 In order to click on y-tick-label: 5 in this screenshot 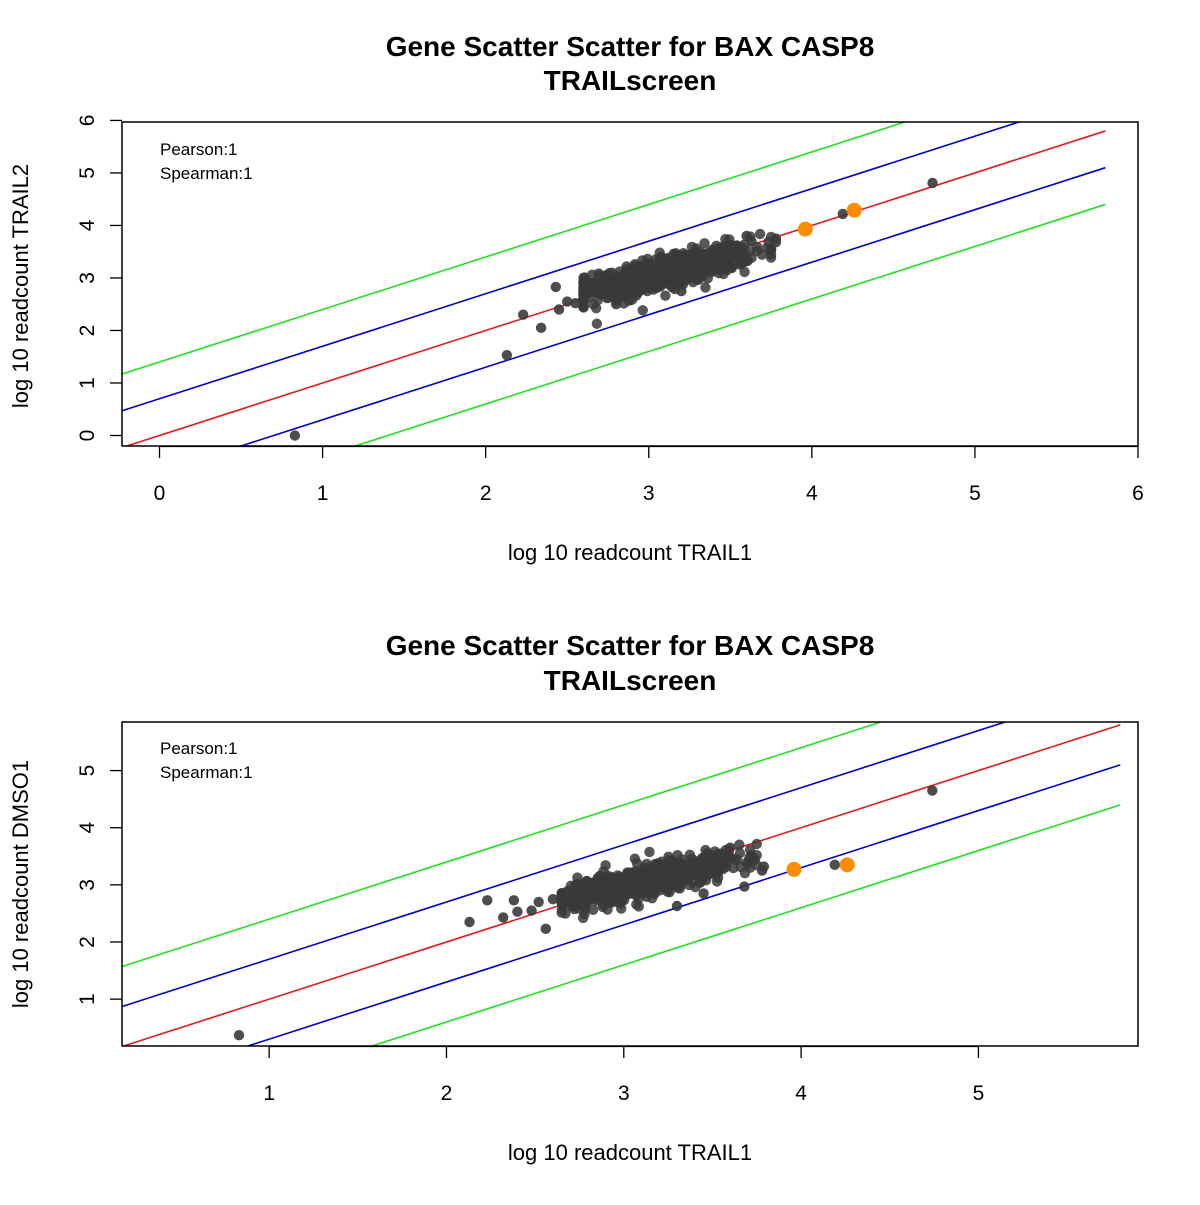, I will do `click(87, 173)`.